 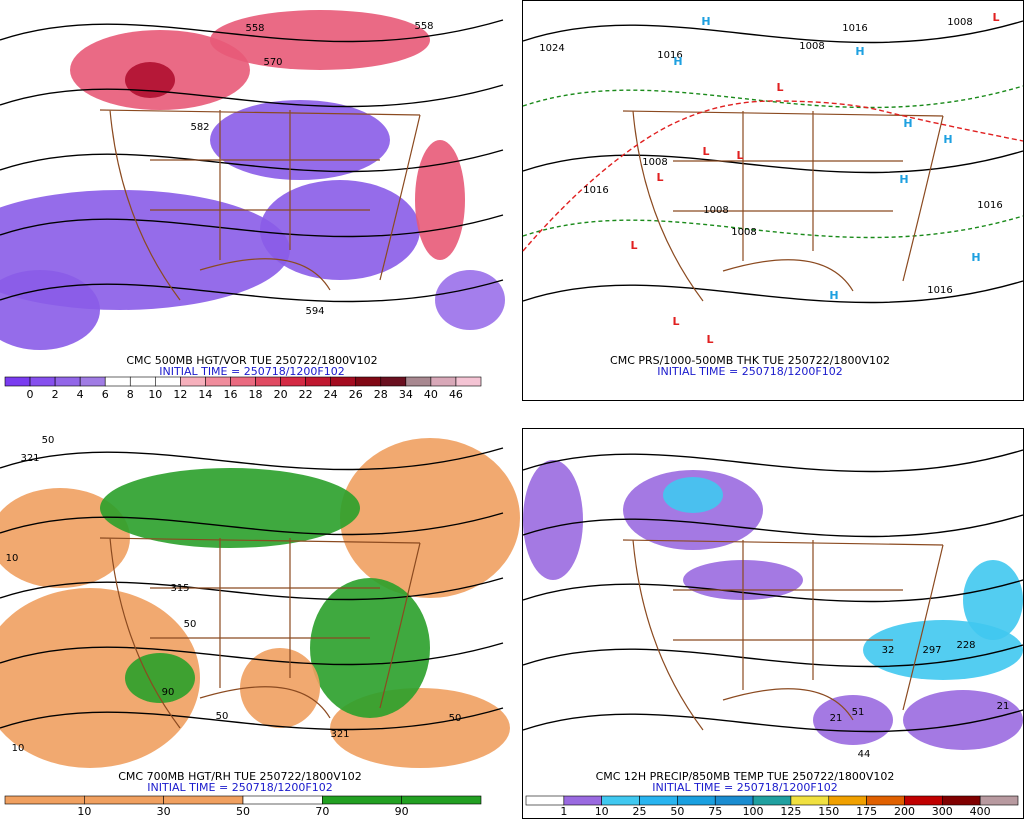 What do you see at coordinates (563, 811) in the screenshot?
I see `legend-label: 1` at bounding box center [563, 811].